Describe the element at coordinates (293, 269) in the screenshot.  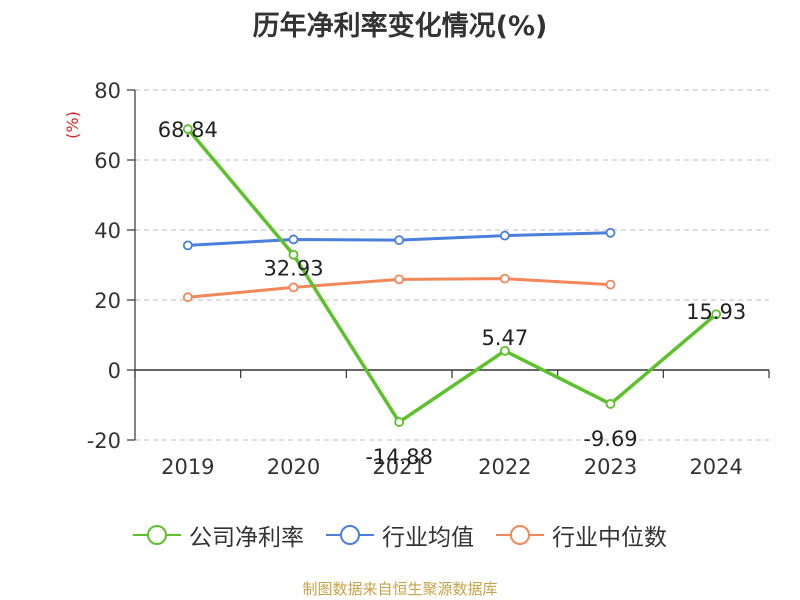
I see `data-label: 32.93` at that location.